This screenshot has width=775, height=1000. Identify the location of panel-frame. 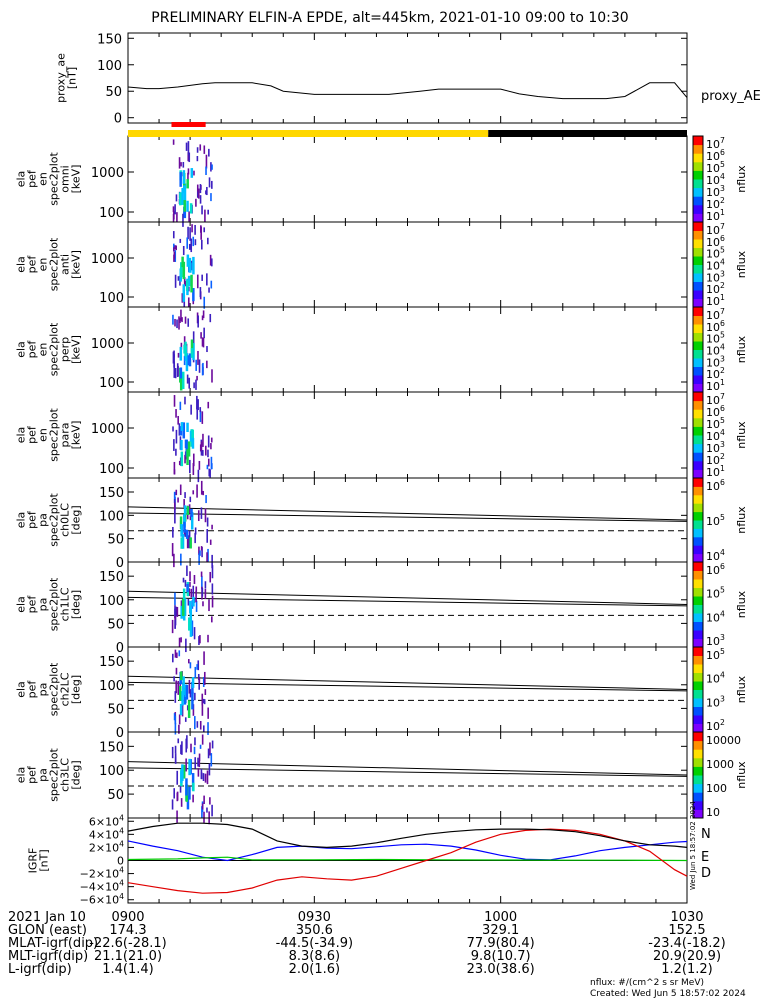
(407, 179).